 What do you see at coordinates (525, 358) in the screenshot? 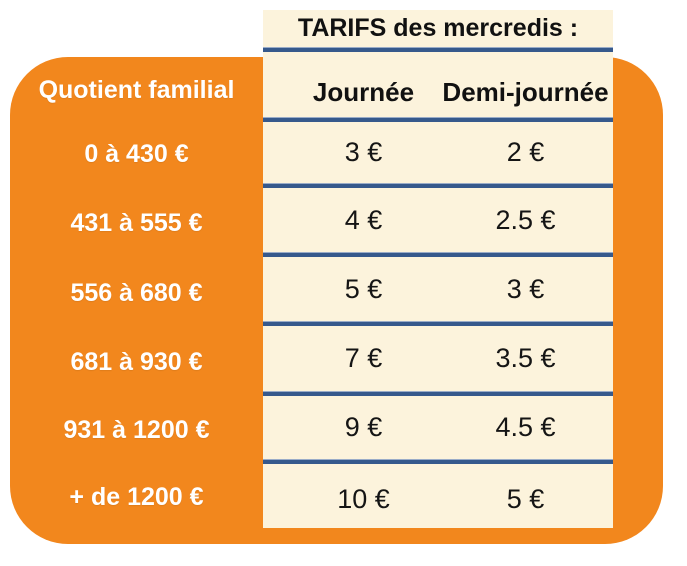
I see `price-demi-journee: 3.5 €` at bounding box center [525, 358].